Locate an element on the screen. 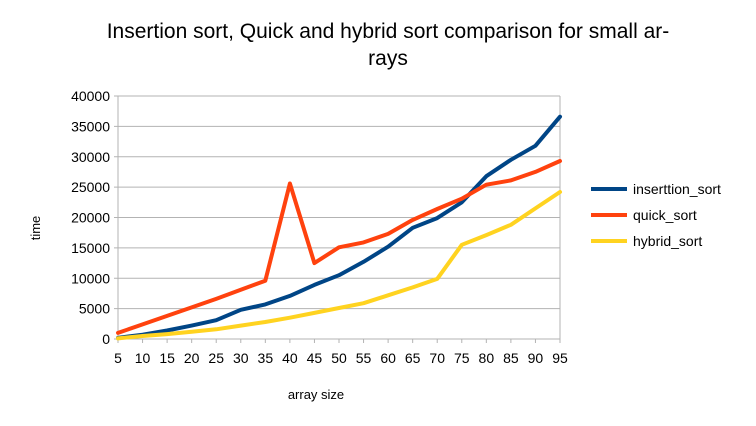  legend-swatch-quick-sort is located at coordinates (609, 215).